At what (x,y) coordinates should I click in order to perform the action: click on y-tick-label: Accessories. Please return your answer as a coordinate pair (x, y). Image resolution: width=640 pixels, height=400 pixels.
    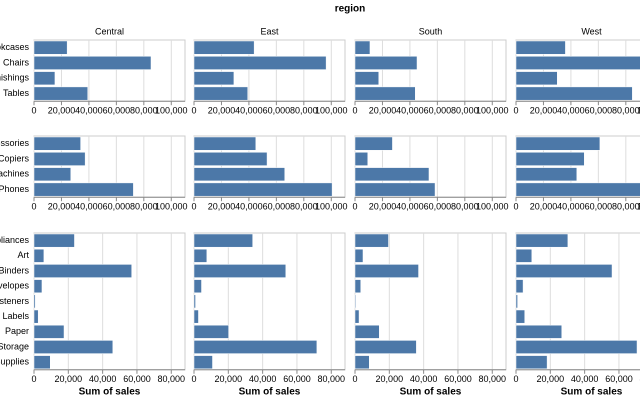
    Looking at the image, I should click on (15, 143).